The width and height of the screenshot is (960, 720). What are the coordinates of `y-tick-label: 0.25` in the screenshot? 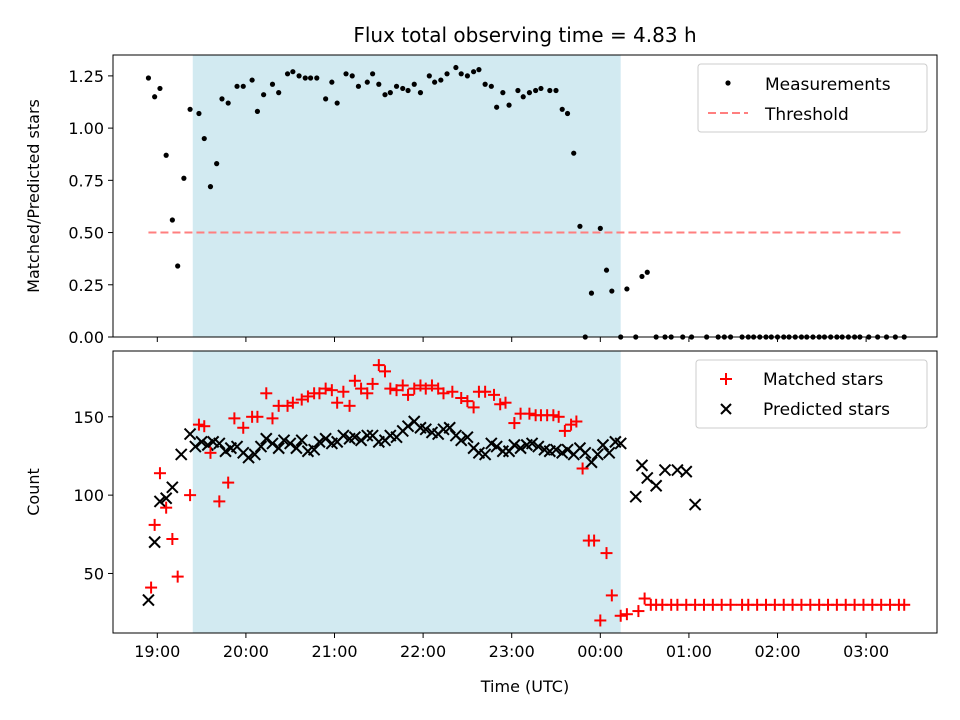 It's located at (86, 285).